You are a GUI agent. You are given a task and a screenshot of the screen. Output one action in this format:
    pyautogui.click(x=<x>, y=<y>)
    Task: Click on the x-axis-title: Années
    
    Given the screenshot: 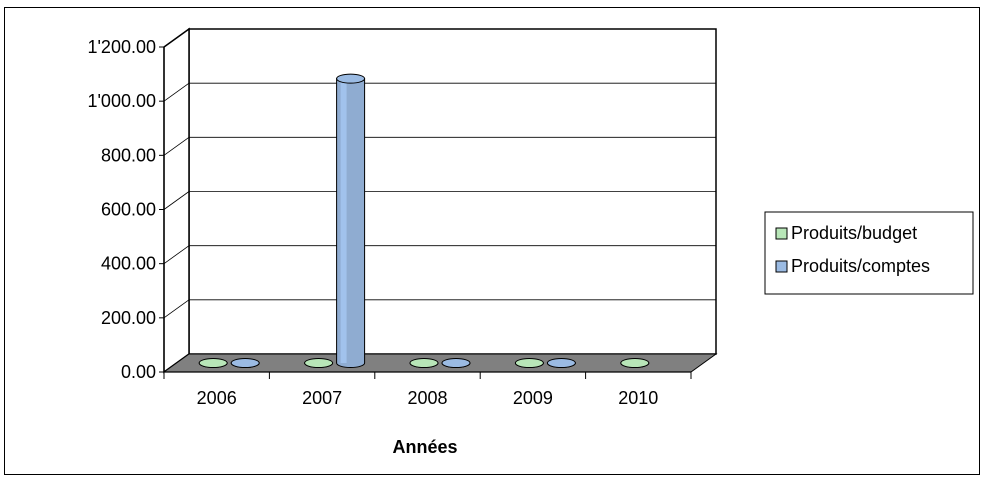 What is the action you would take?
    pyautogui.click(x=424, y=447)
    